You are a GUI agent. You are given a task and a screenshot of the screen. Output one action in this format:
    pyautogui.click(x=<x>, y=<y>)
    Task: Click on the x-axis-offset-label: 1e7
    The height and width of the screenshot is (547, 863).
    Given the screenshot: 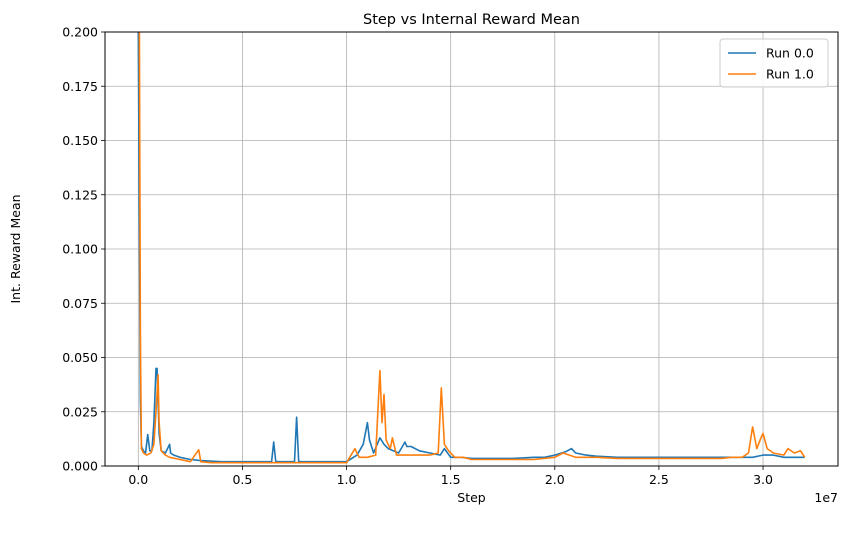 What is the action you would take?
    pyautogui.click(x=826, y=497)
    